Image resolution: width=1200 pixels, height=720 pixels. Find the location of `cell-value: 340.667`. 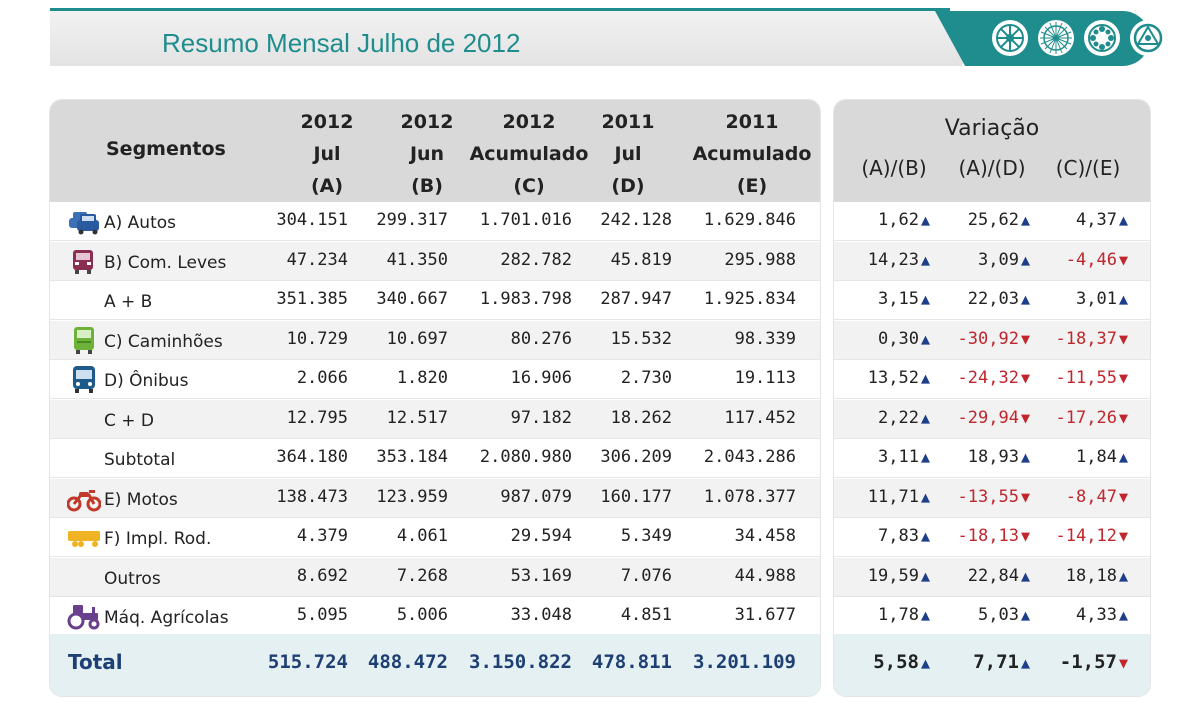

cell-value: 340.667 is located at coordinates (412, 299).